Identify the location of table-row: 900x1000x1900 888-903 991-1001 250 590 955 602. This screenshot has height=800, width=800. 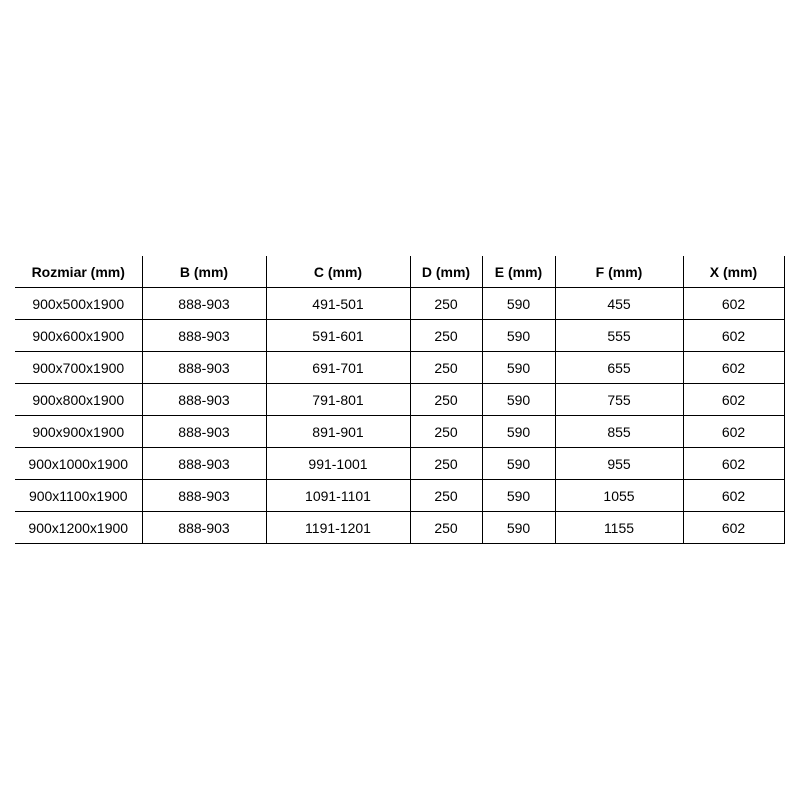
(400, 463).